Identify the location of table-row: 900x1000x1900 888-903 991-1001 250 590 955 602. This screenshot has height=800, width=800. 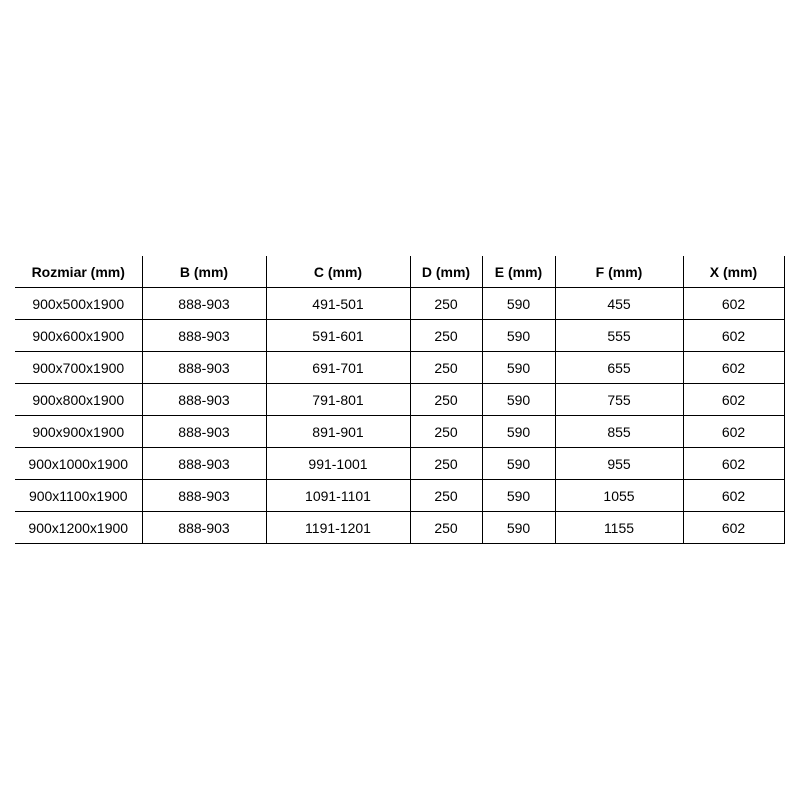
(400, 463).